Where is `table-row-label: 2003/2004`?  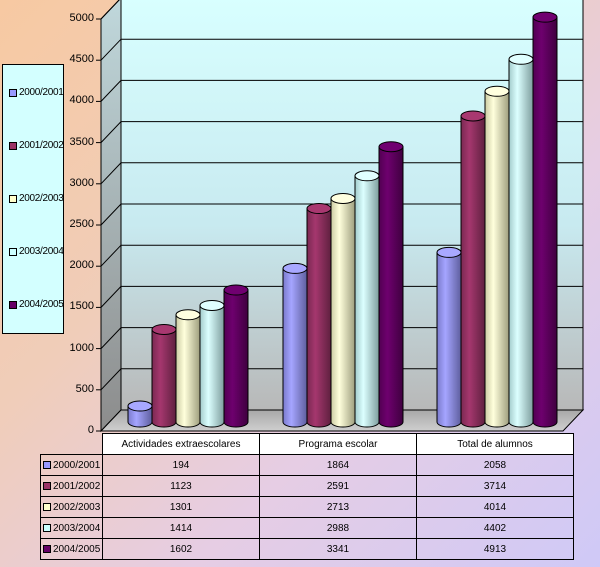
table-row-label: 2003/2004 is located at coordinates (71, 528).